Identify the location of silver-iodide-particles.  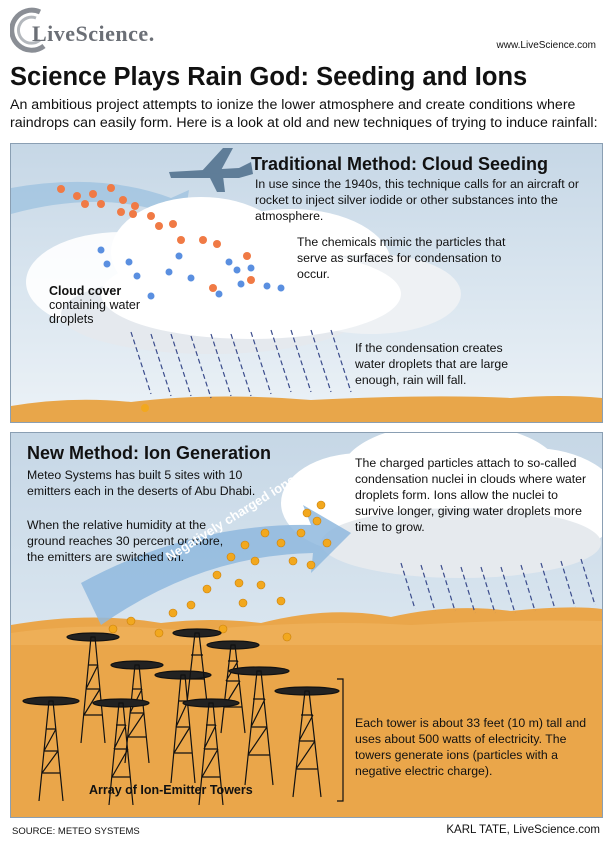
(156, 238).